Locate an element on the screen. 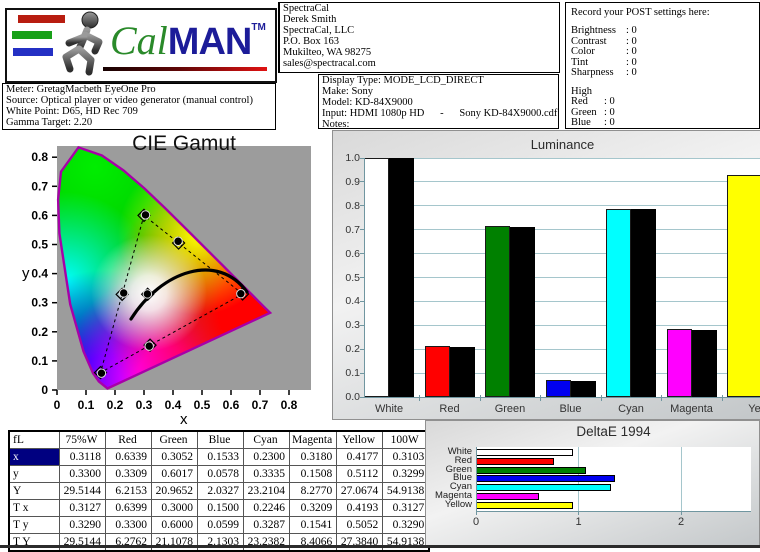 The image size is (760, 552). y-tick-label: 0.4 is located at coordinates (39, 274).